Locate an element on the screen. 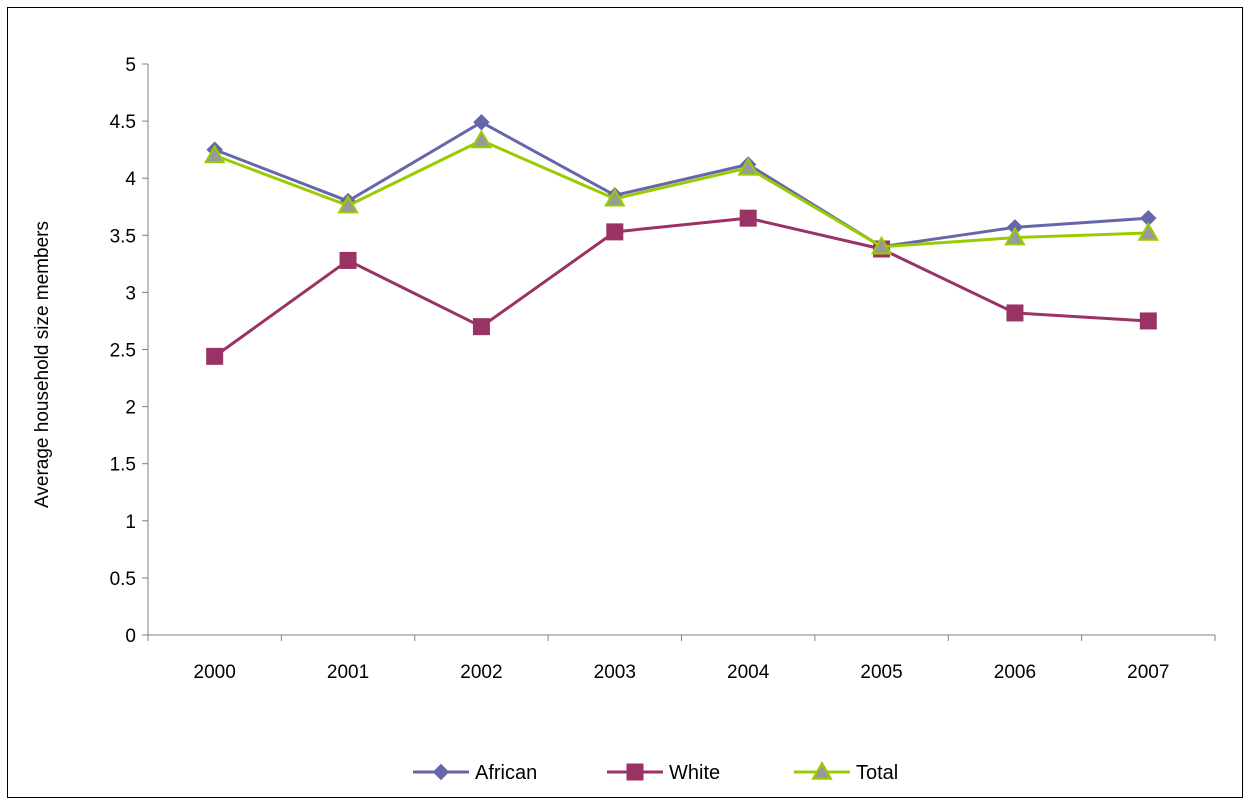 The width and height of the screenshot is (1250, 805). x-tick-label: 2001 is located at coordinates (348, 672).